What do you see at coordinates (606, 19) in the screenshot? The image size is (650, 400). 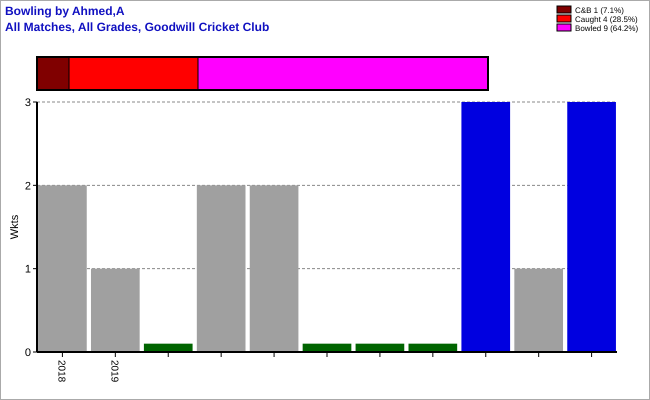 I see `legend-label: Caught 4 (28.5%)` at bounding box center [606, 19].